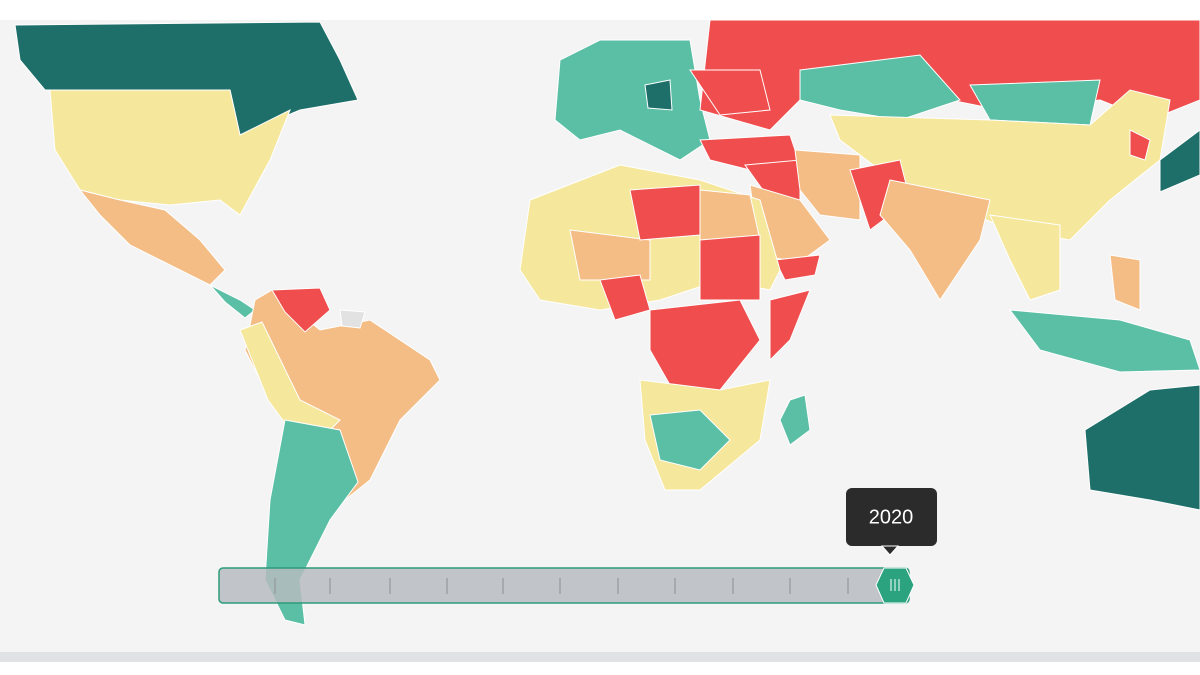 This screenshot has height=675, width=1200. I want to click on mongolia, so click(1035, 102).